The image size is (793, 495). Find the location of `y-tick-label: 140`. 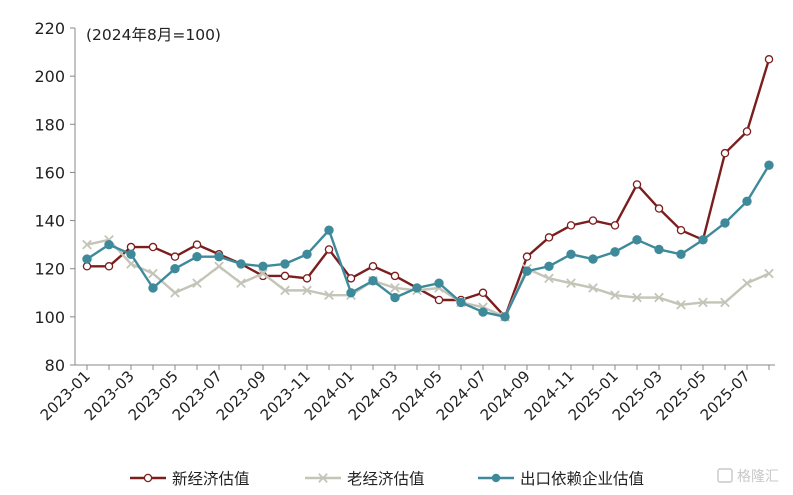

y-tick-label: 140 is located at coordinates (49, 221).